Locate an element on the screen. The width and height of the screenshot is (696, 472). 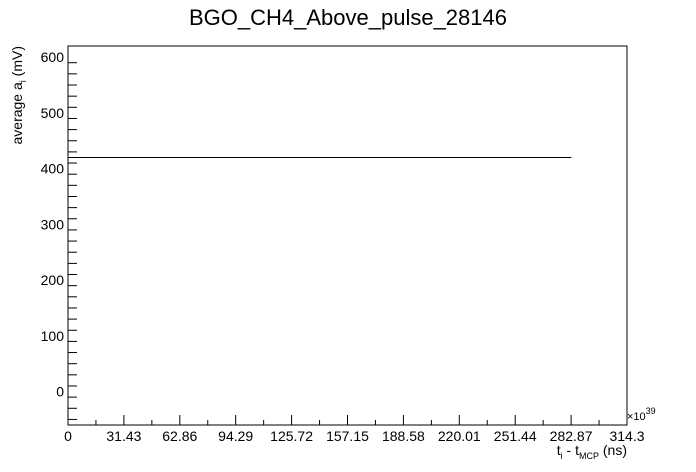
y-tick-label: 500 is located at coordinates (53, 113).